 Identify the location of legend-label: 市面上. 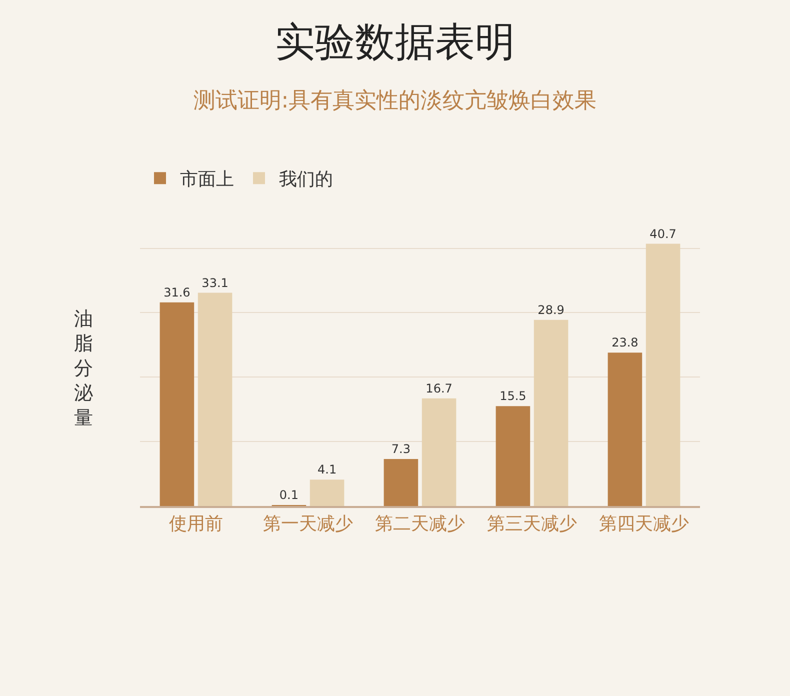
(207, 179).